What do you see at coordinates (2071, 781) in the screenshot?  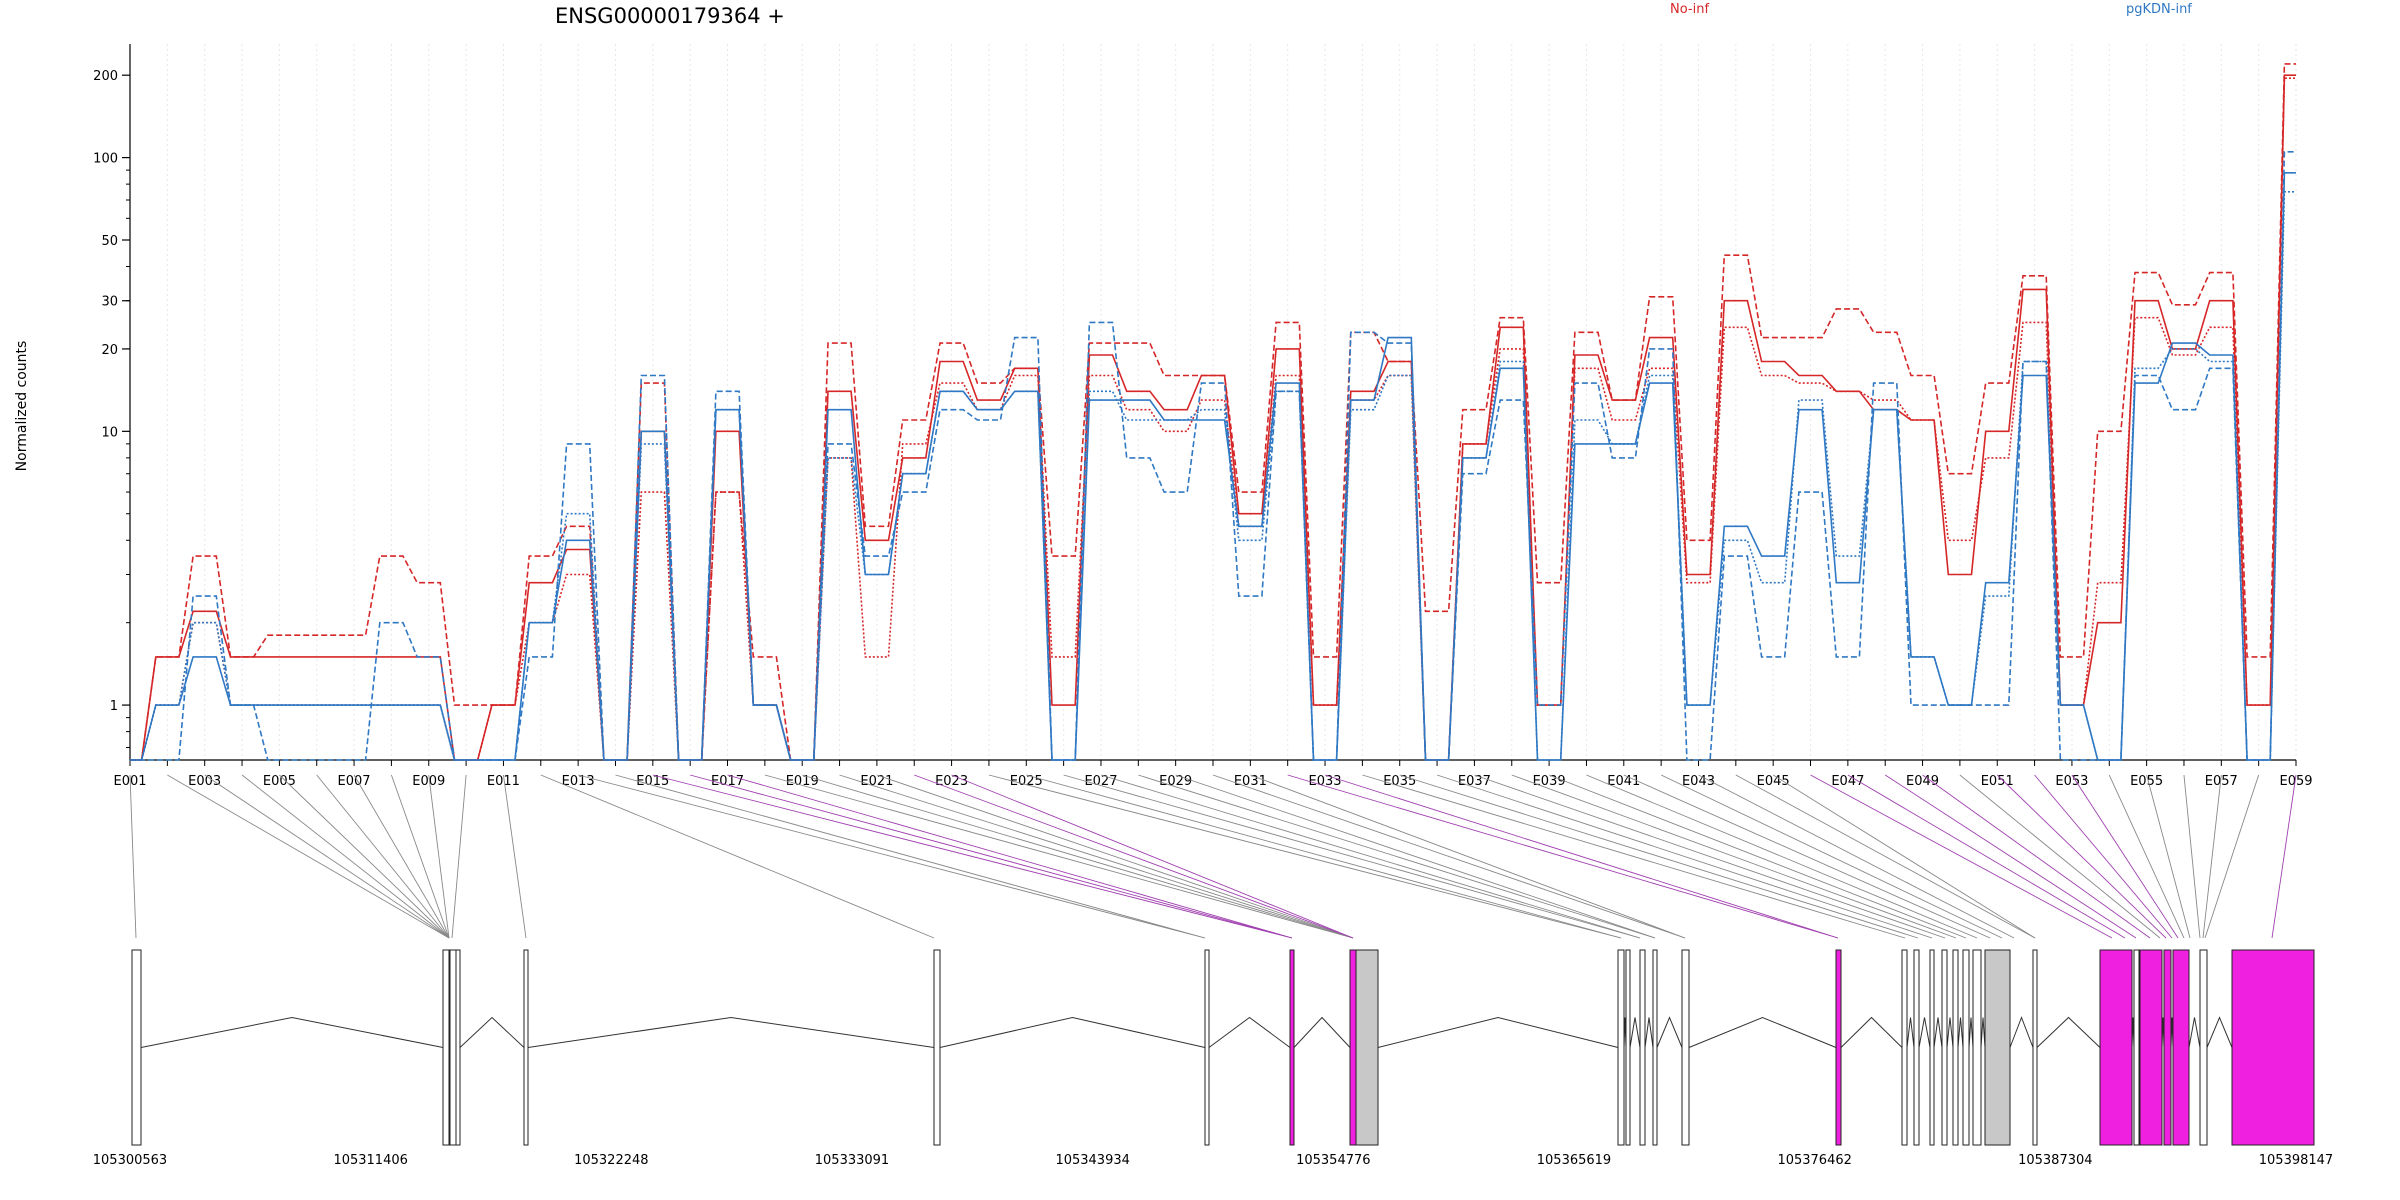 I see `x-tick-label: E053` at bounding box center [2071, 781].